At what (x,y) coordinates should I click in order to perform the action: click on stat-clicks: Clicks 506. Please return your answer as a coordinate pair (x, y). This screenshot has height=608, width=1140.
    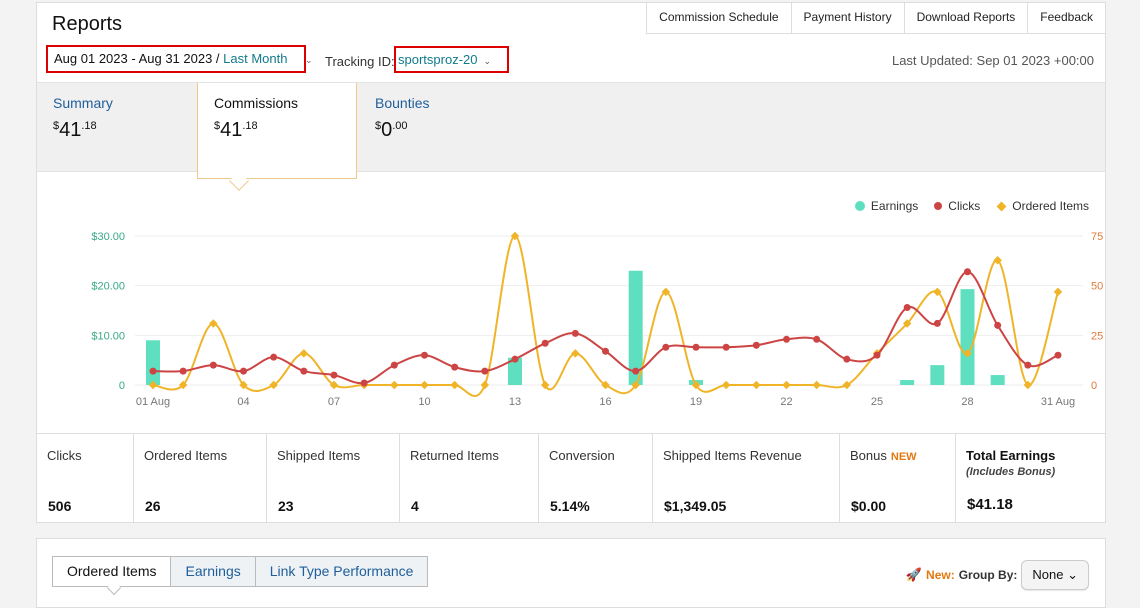
    Looking at the image, I should click on (85, 478).